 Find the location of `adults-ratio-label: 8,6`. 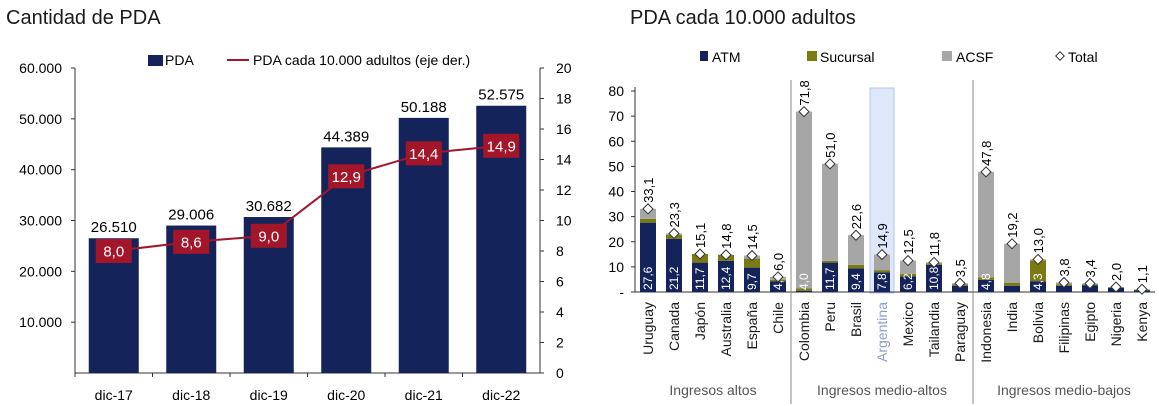

adults-ratio-label: 8,6 is located at coordinates (191, 242).